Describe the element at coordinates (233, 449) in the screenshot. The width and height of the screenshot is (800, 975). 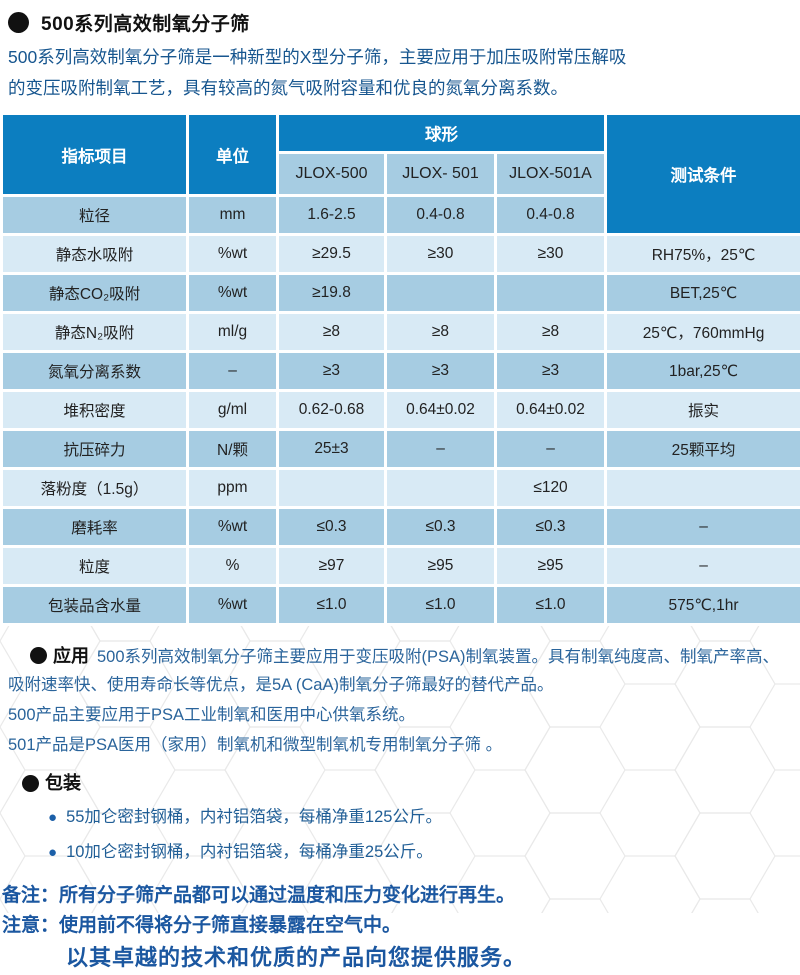
I see `unit-cell: N/颗` at that location.